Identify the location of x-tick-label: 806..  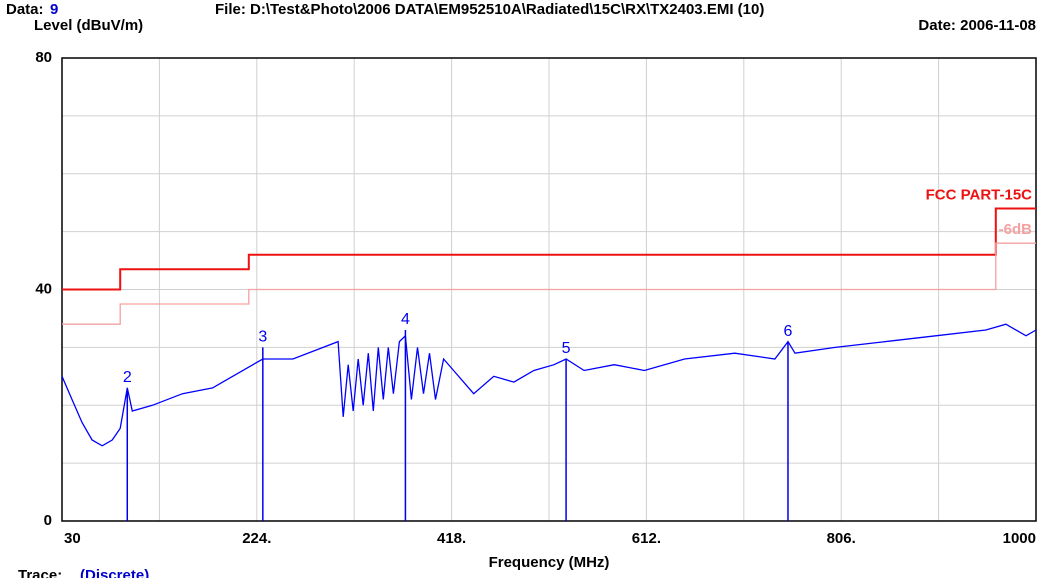
(841, 538).